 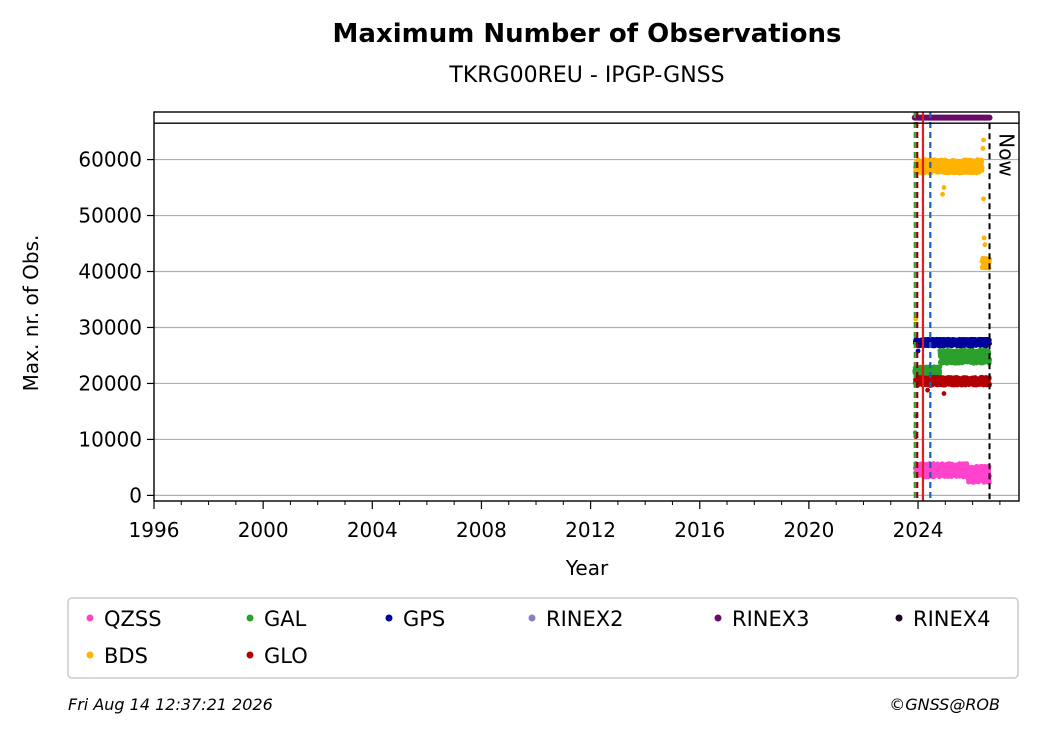 What do you see at coordinates (135, 495) in the screenshot?
I see `y-tick-label: 0` at bounding box center [135, 495].